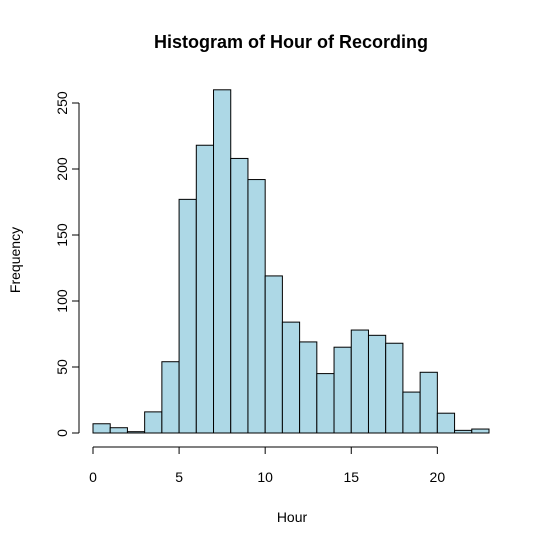 The width and height of the screenshot is (546, 545). Describe the element at coordinates (351, 477) in the screenshot. I see `x-tick-label: 15` at that location.